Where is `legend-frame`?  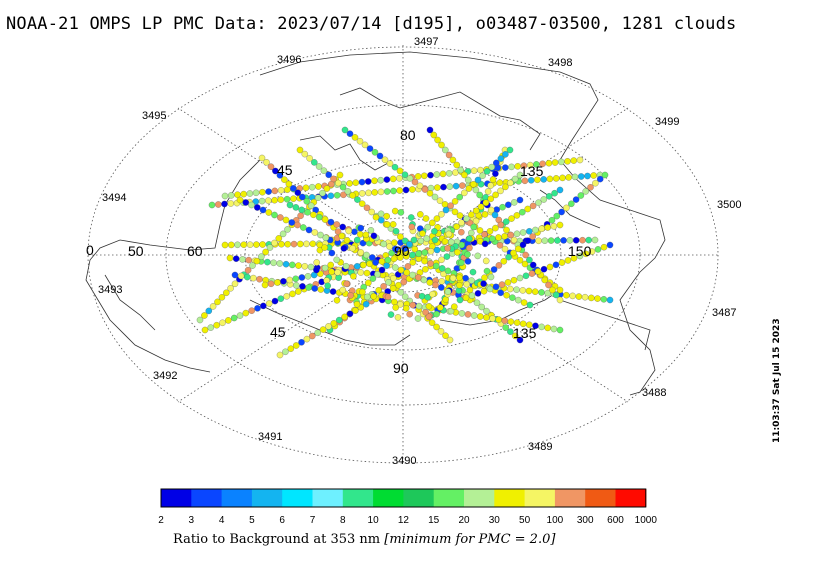 legend-frame is located at coordinates (403, 498).